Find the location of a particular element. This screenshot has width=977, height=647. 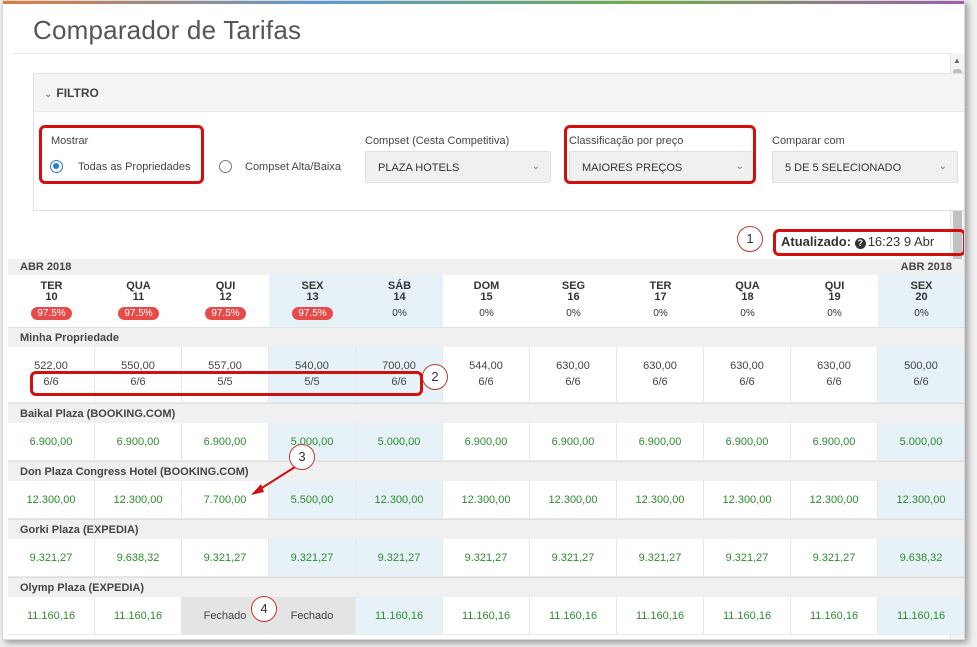

competitor-rate-cell: 5.500,00 is located at coordinates (312, 499).